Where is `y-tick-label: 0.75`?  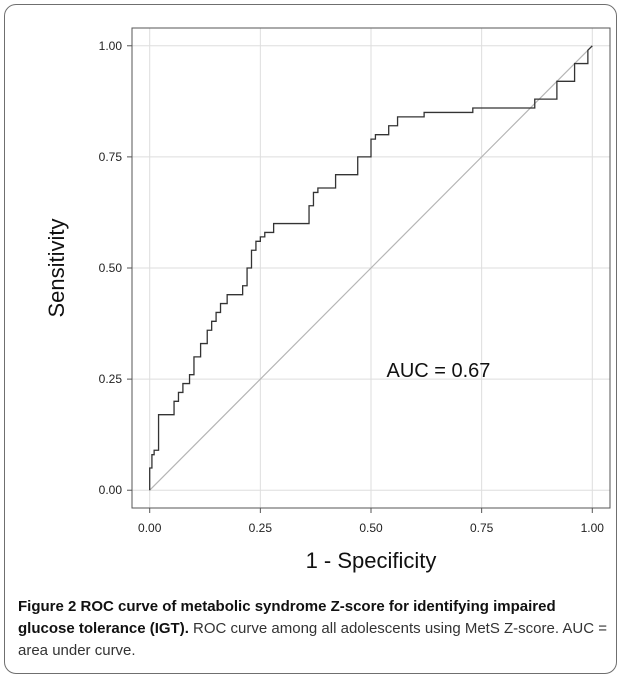
y-tick-label: 0.75 is located at coordinates (111, 157).